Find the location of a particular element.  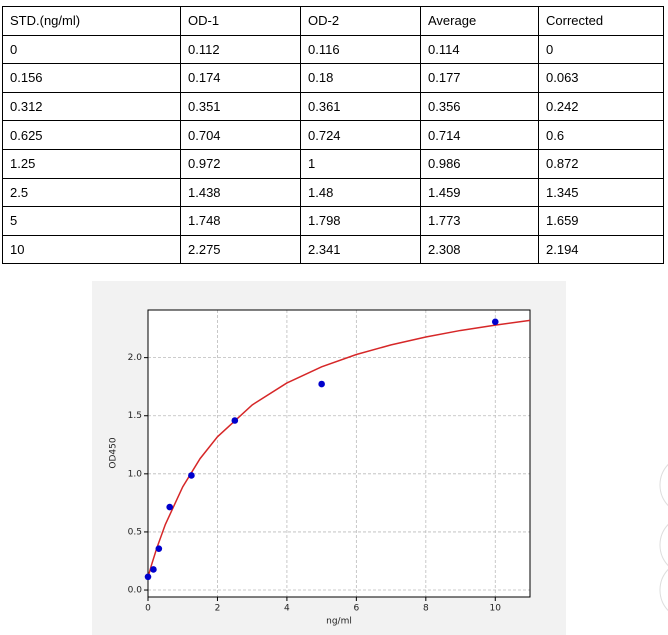

table-row: 2.5 1.438 1.48 1.459 1.345 is located at coordinates (333, 192).